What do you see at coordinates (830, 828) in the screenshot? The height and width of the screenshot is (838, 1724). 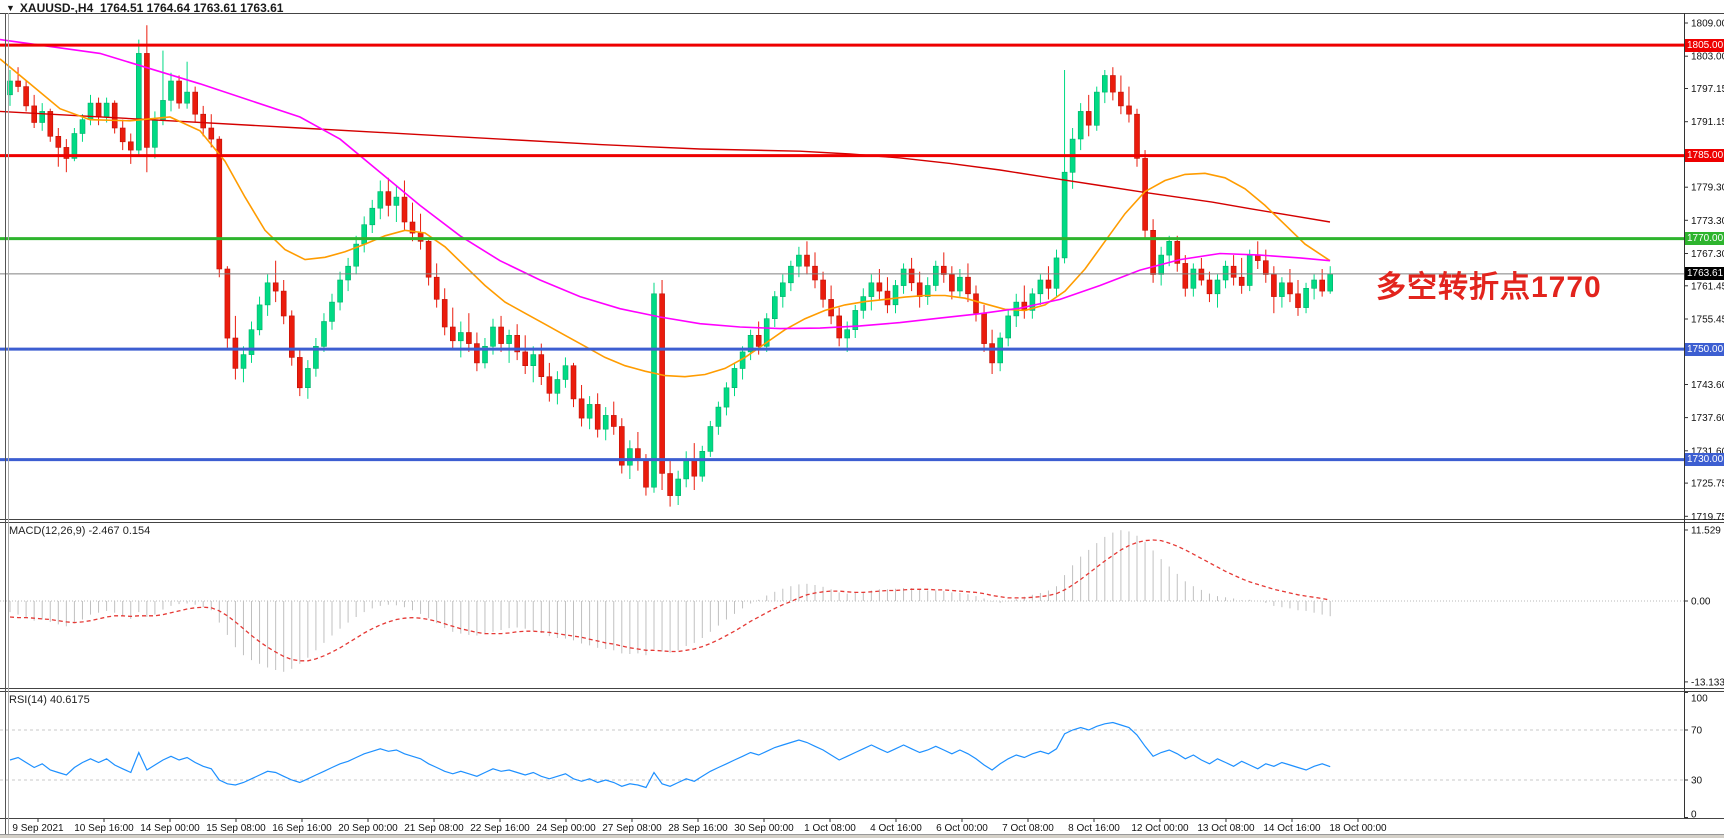 I see `date-tick-label: 1 Oct 08:00` at bounding box center [830, 828].